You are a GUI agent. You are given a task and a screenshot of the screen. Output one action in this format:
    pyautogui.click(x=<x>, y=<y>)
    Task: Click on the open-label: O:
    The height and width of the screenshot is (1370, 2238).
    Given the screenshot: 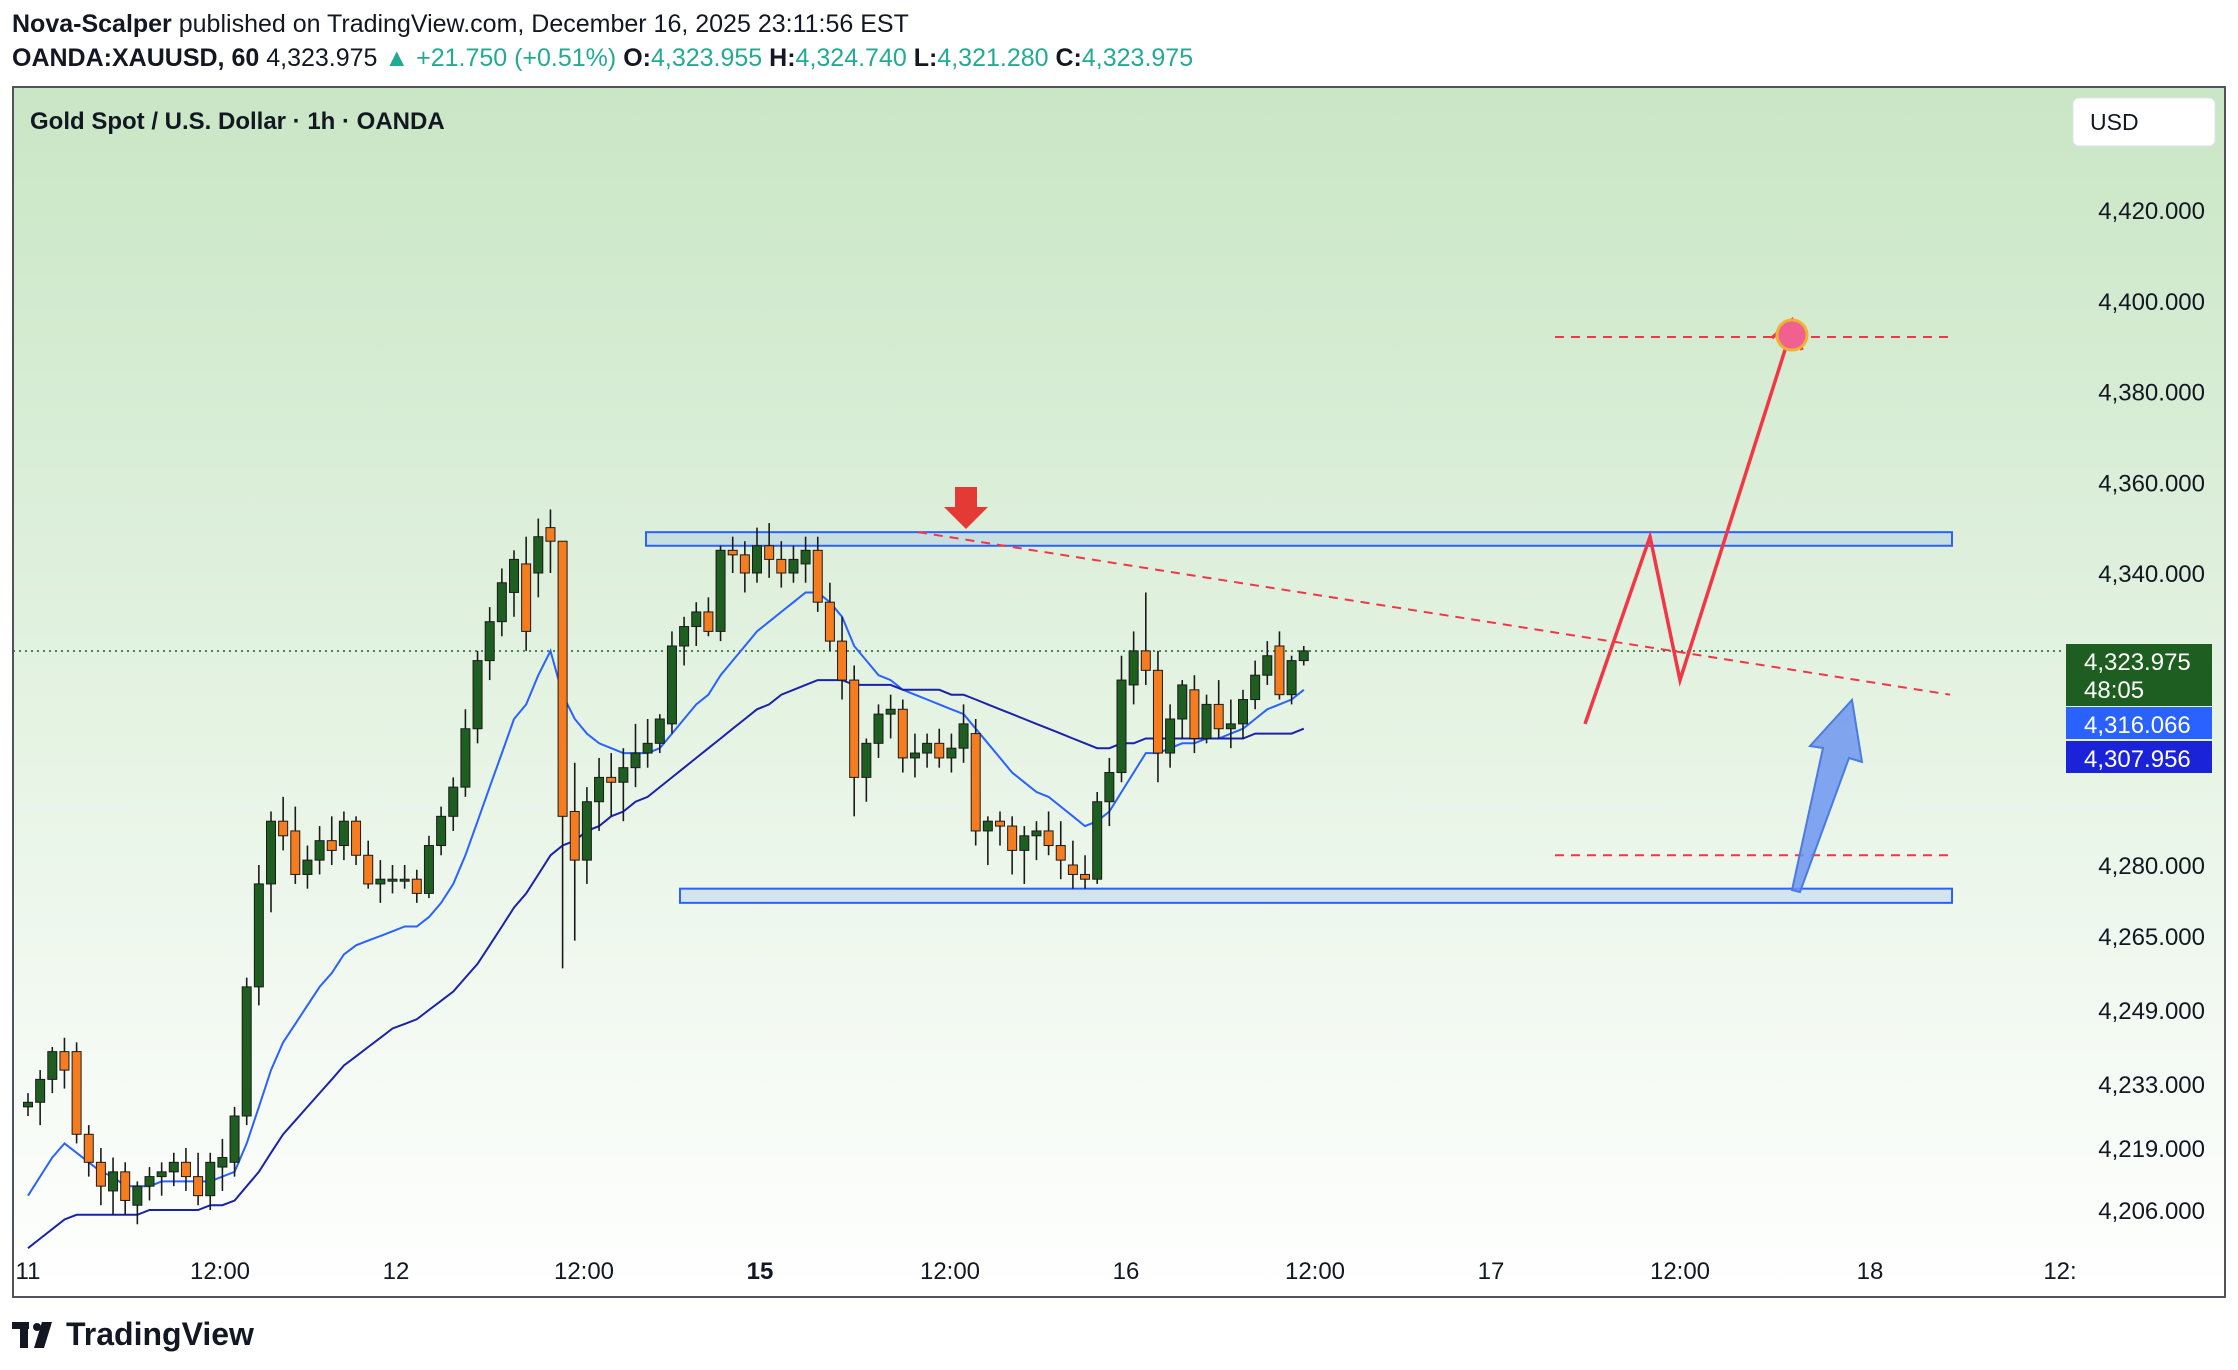 What is the action you would take?
    pyautogui.click(x=637, y=58)
    